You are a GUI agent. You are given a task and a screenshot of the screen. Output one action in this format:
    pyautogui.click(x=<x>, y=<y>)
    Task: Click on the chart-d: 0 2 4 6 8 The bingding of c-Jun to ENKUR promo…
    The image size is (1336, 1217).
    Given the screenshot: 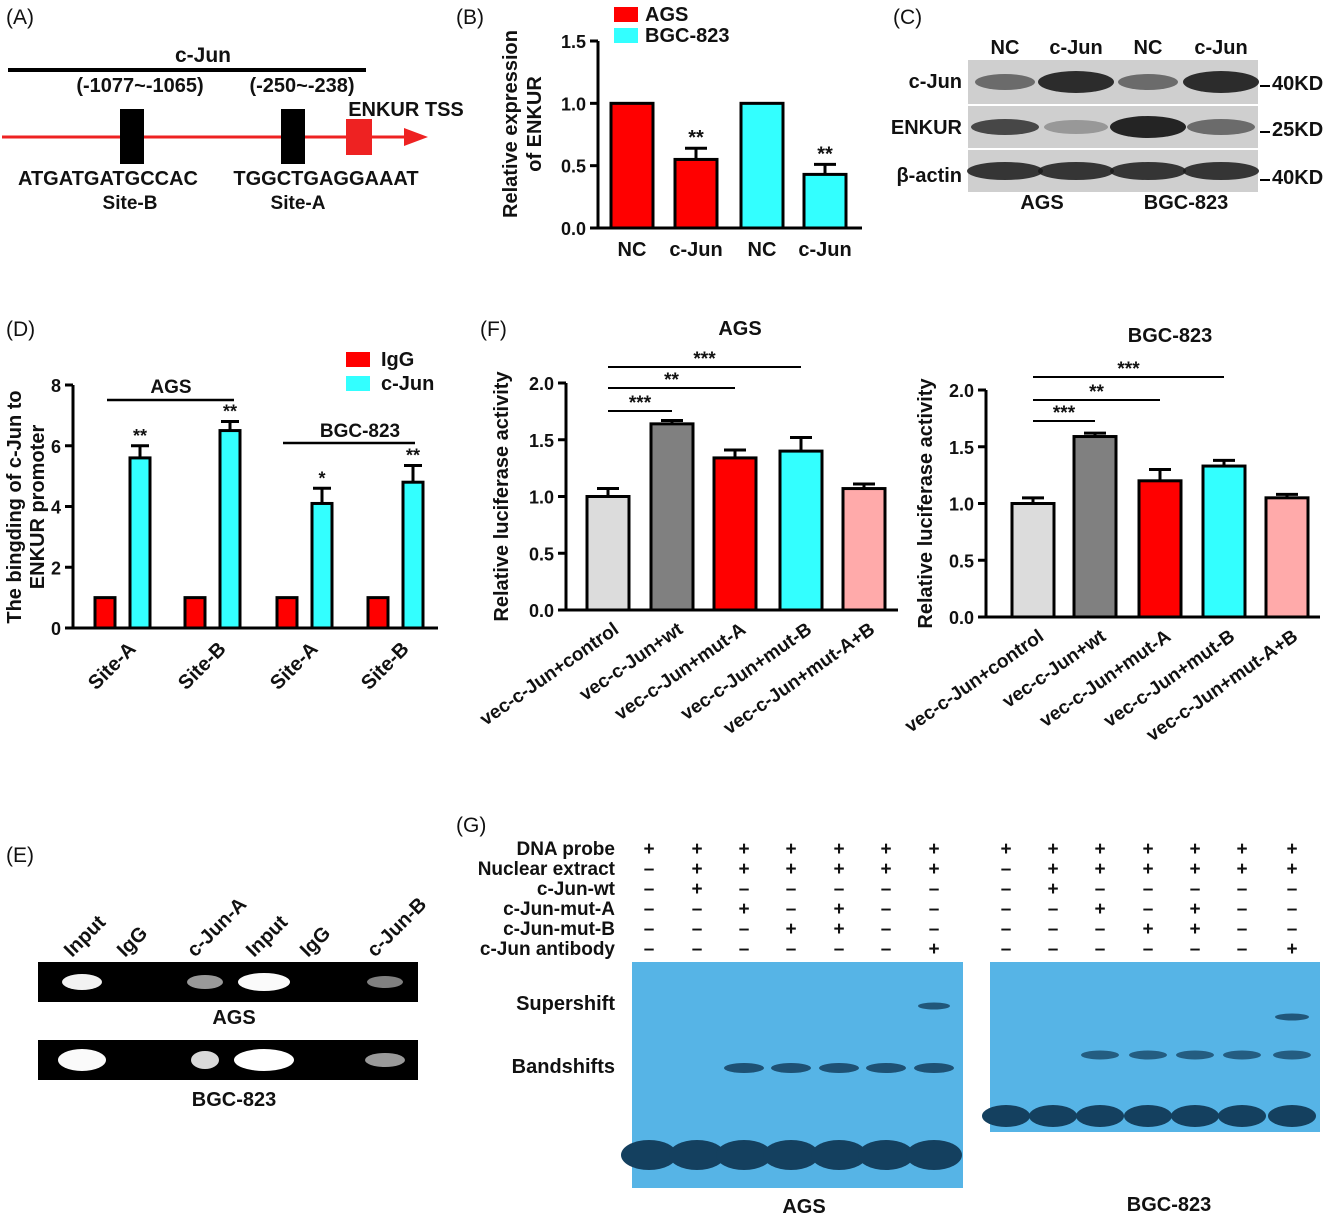 What is the action you would take?
    pyautogui.click(x=221, y=521)
    